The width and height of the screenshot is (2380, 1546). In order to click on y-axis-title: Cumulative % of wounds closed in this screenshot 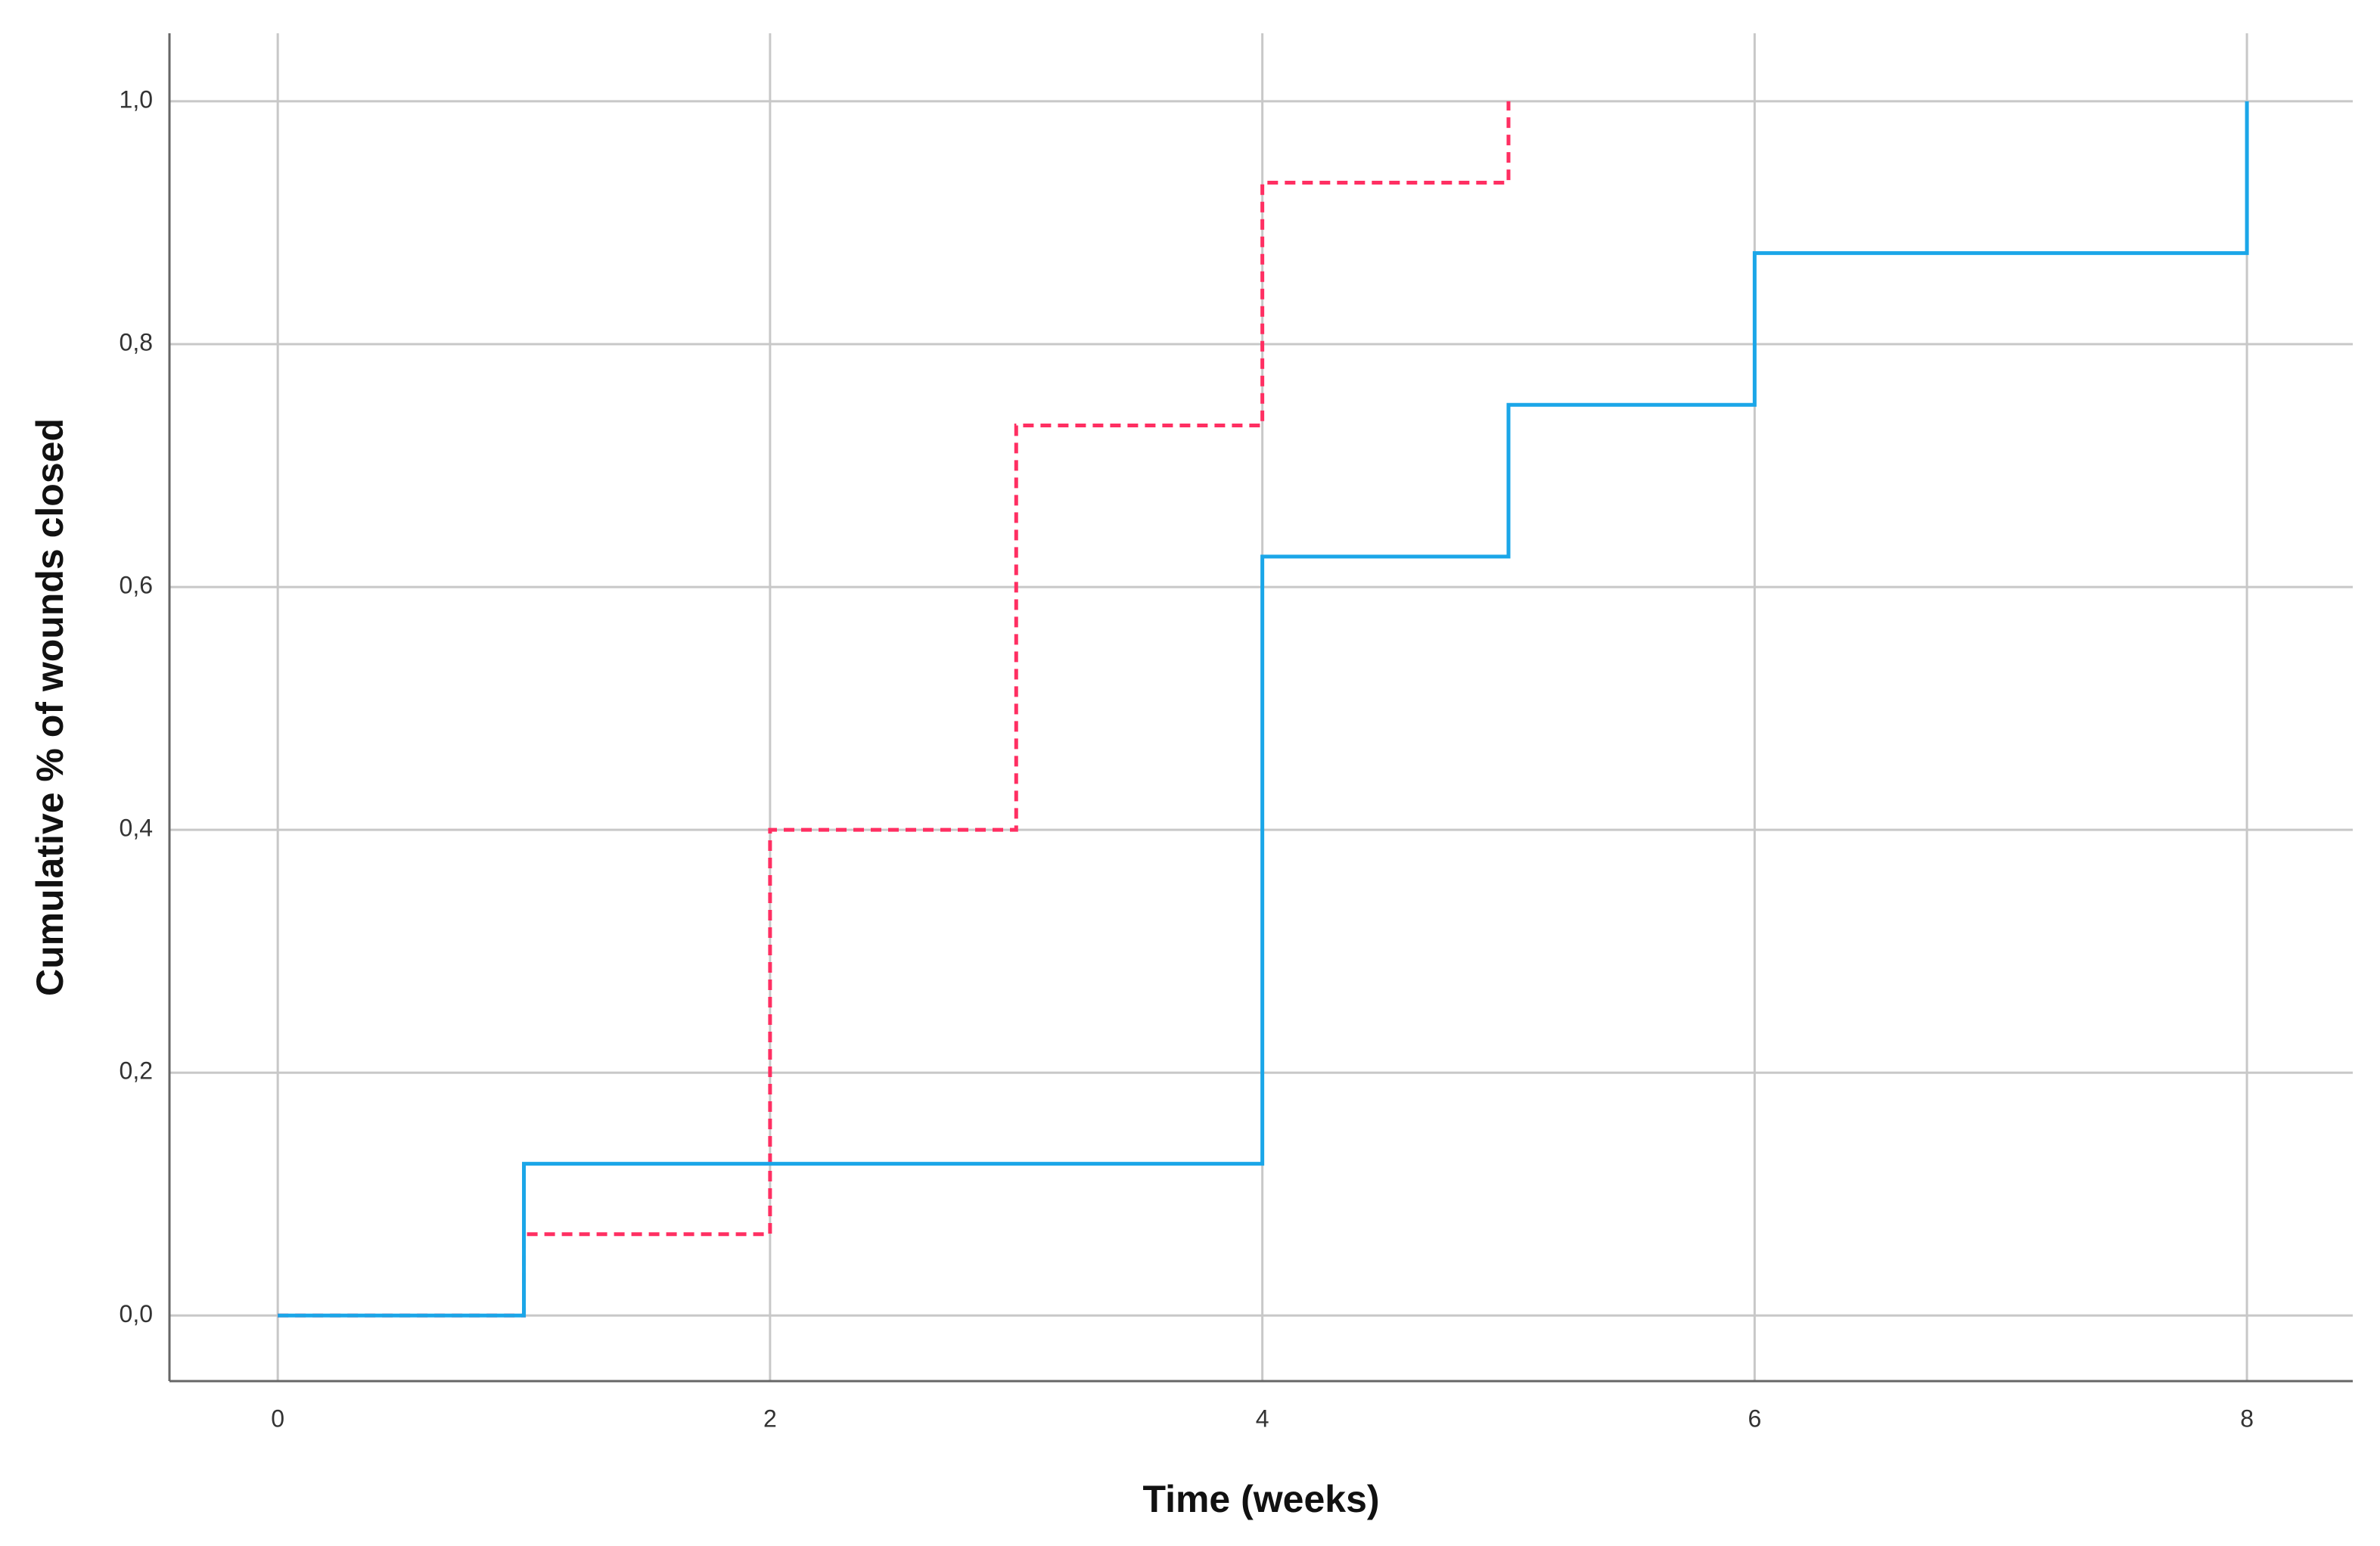, I will do `click(50, 707)`.